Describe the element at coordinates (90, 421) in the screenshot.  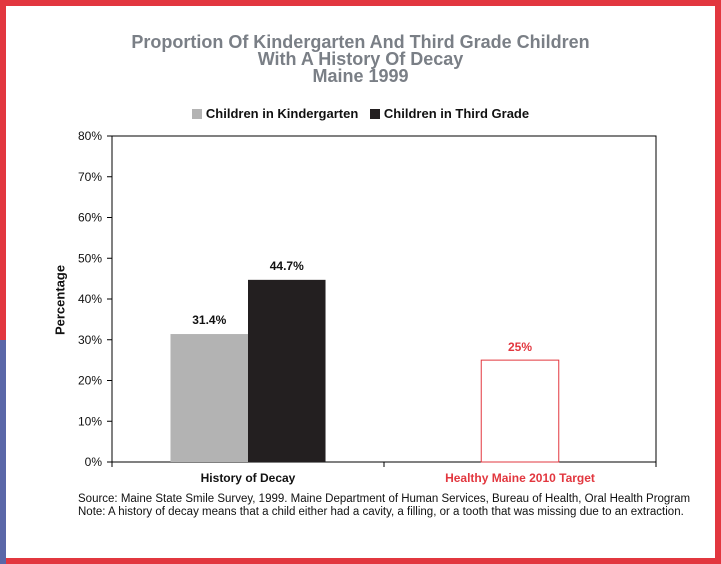
I see `y-tick-label: 10%` at that location.